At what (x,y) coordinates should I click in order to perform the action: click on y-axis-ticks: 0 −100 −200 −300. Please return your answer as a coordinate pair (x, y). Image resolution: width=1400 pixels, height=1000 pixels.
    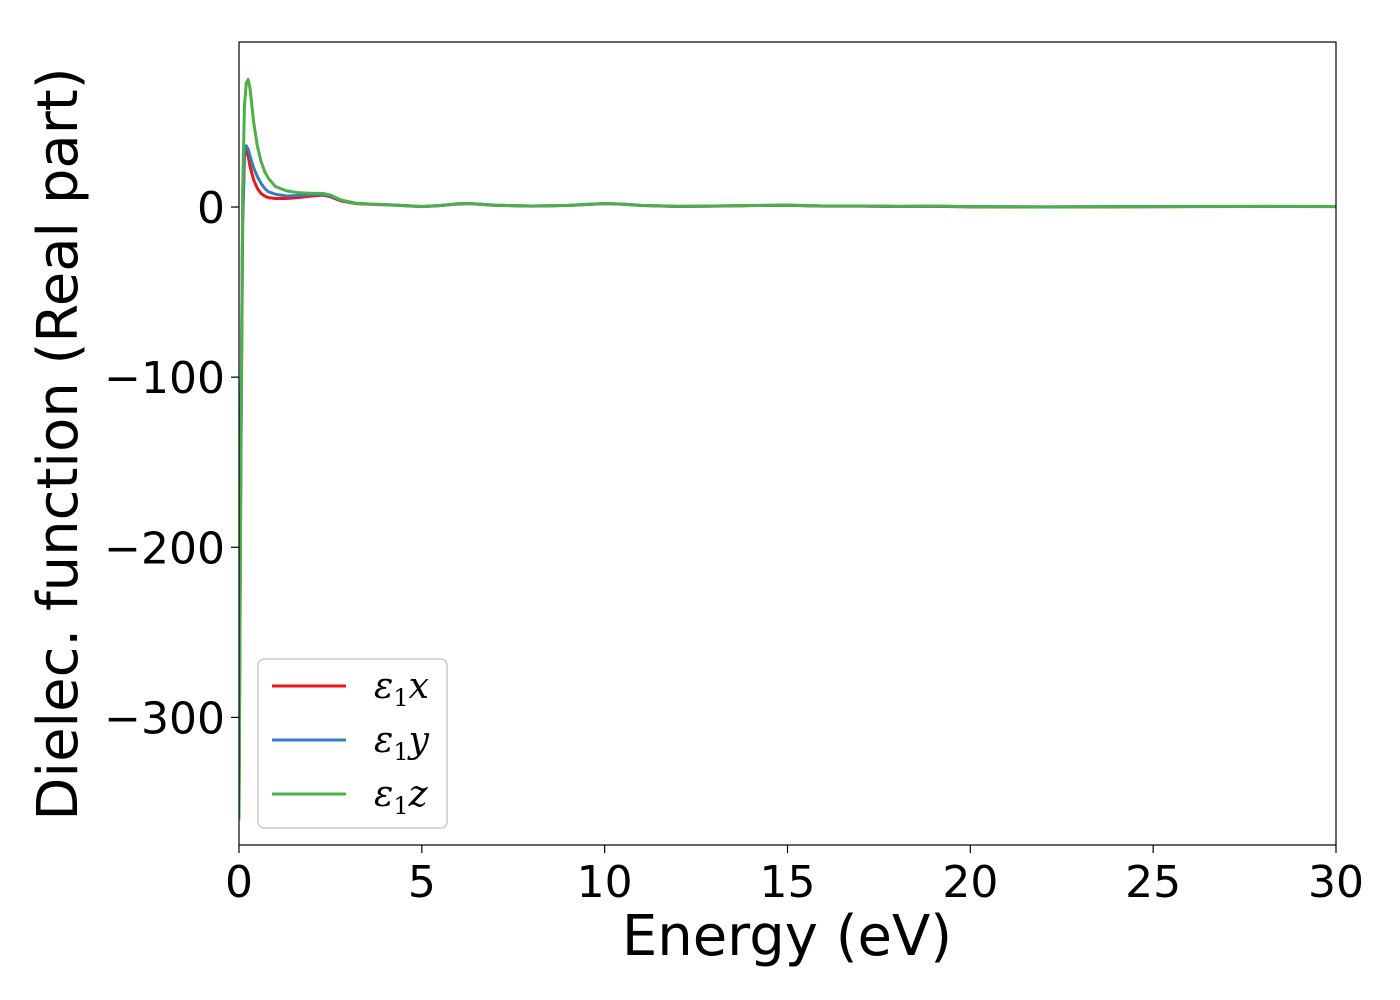
    Looking at the image, I should click on (171, 463).